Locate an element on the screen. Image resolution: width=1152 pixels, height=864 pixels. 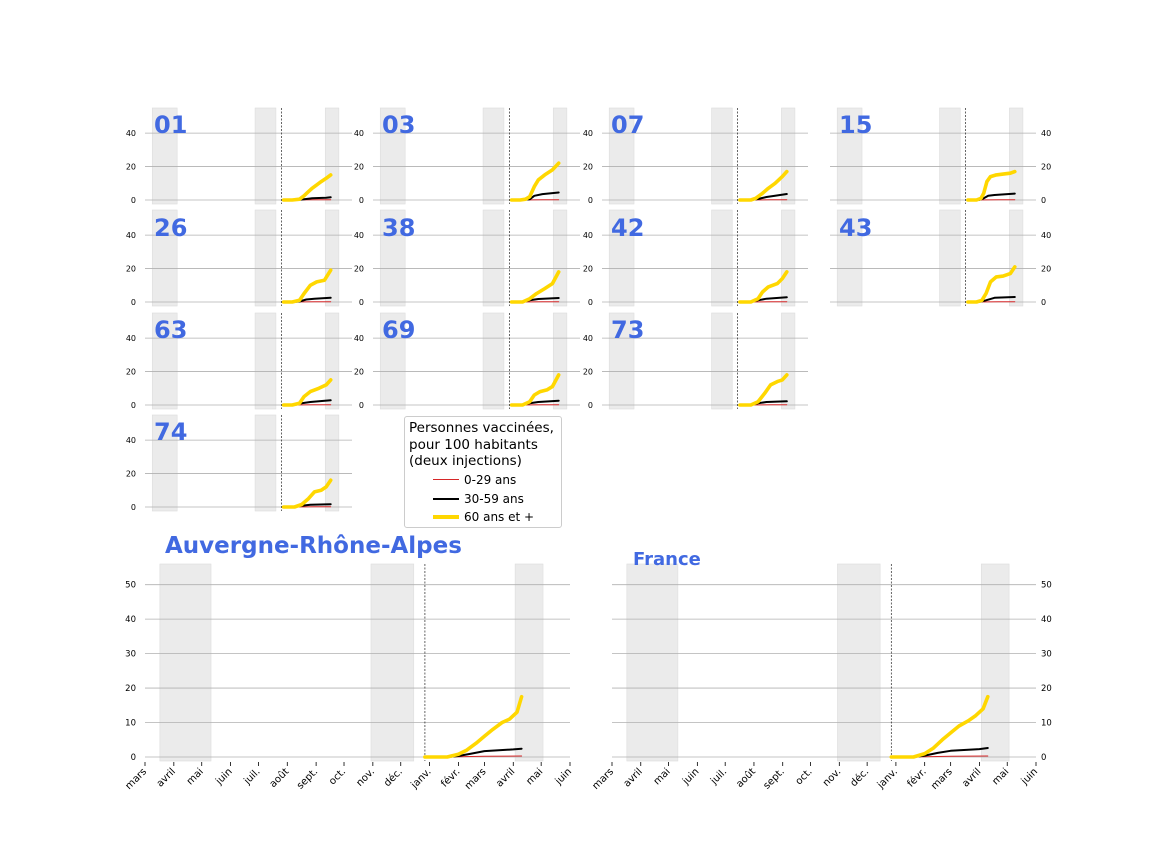
chart-panel-0: 0 20 40 01 is located at coordinates (239, 156).